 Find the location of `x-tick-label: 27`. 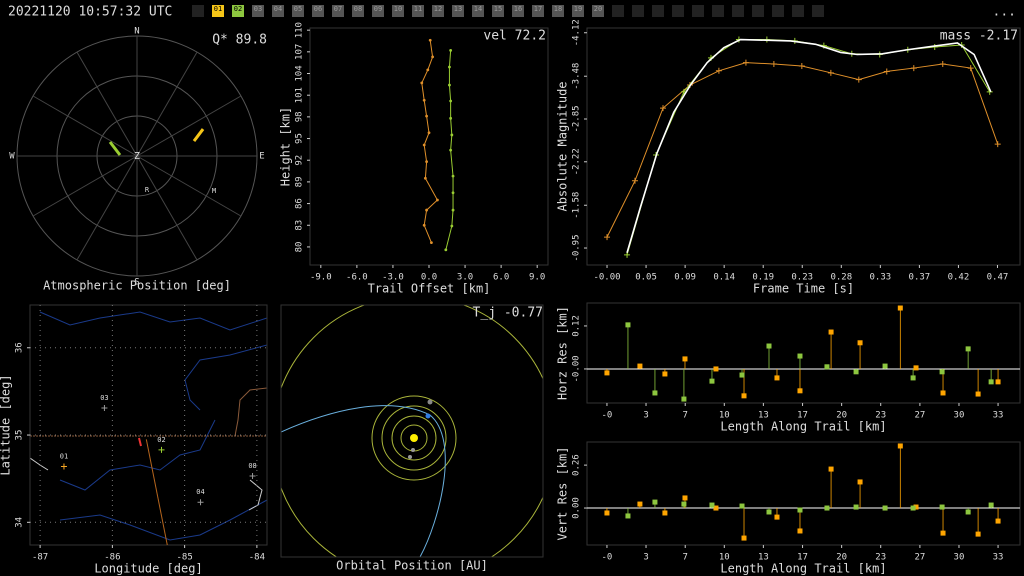

x-tick-label: 27 is located at coordinates (919, 416).